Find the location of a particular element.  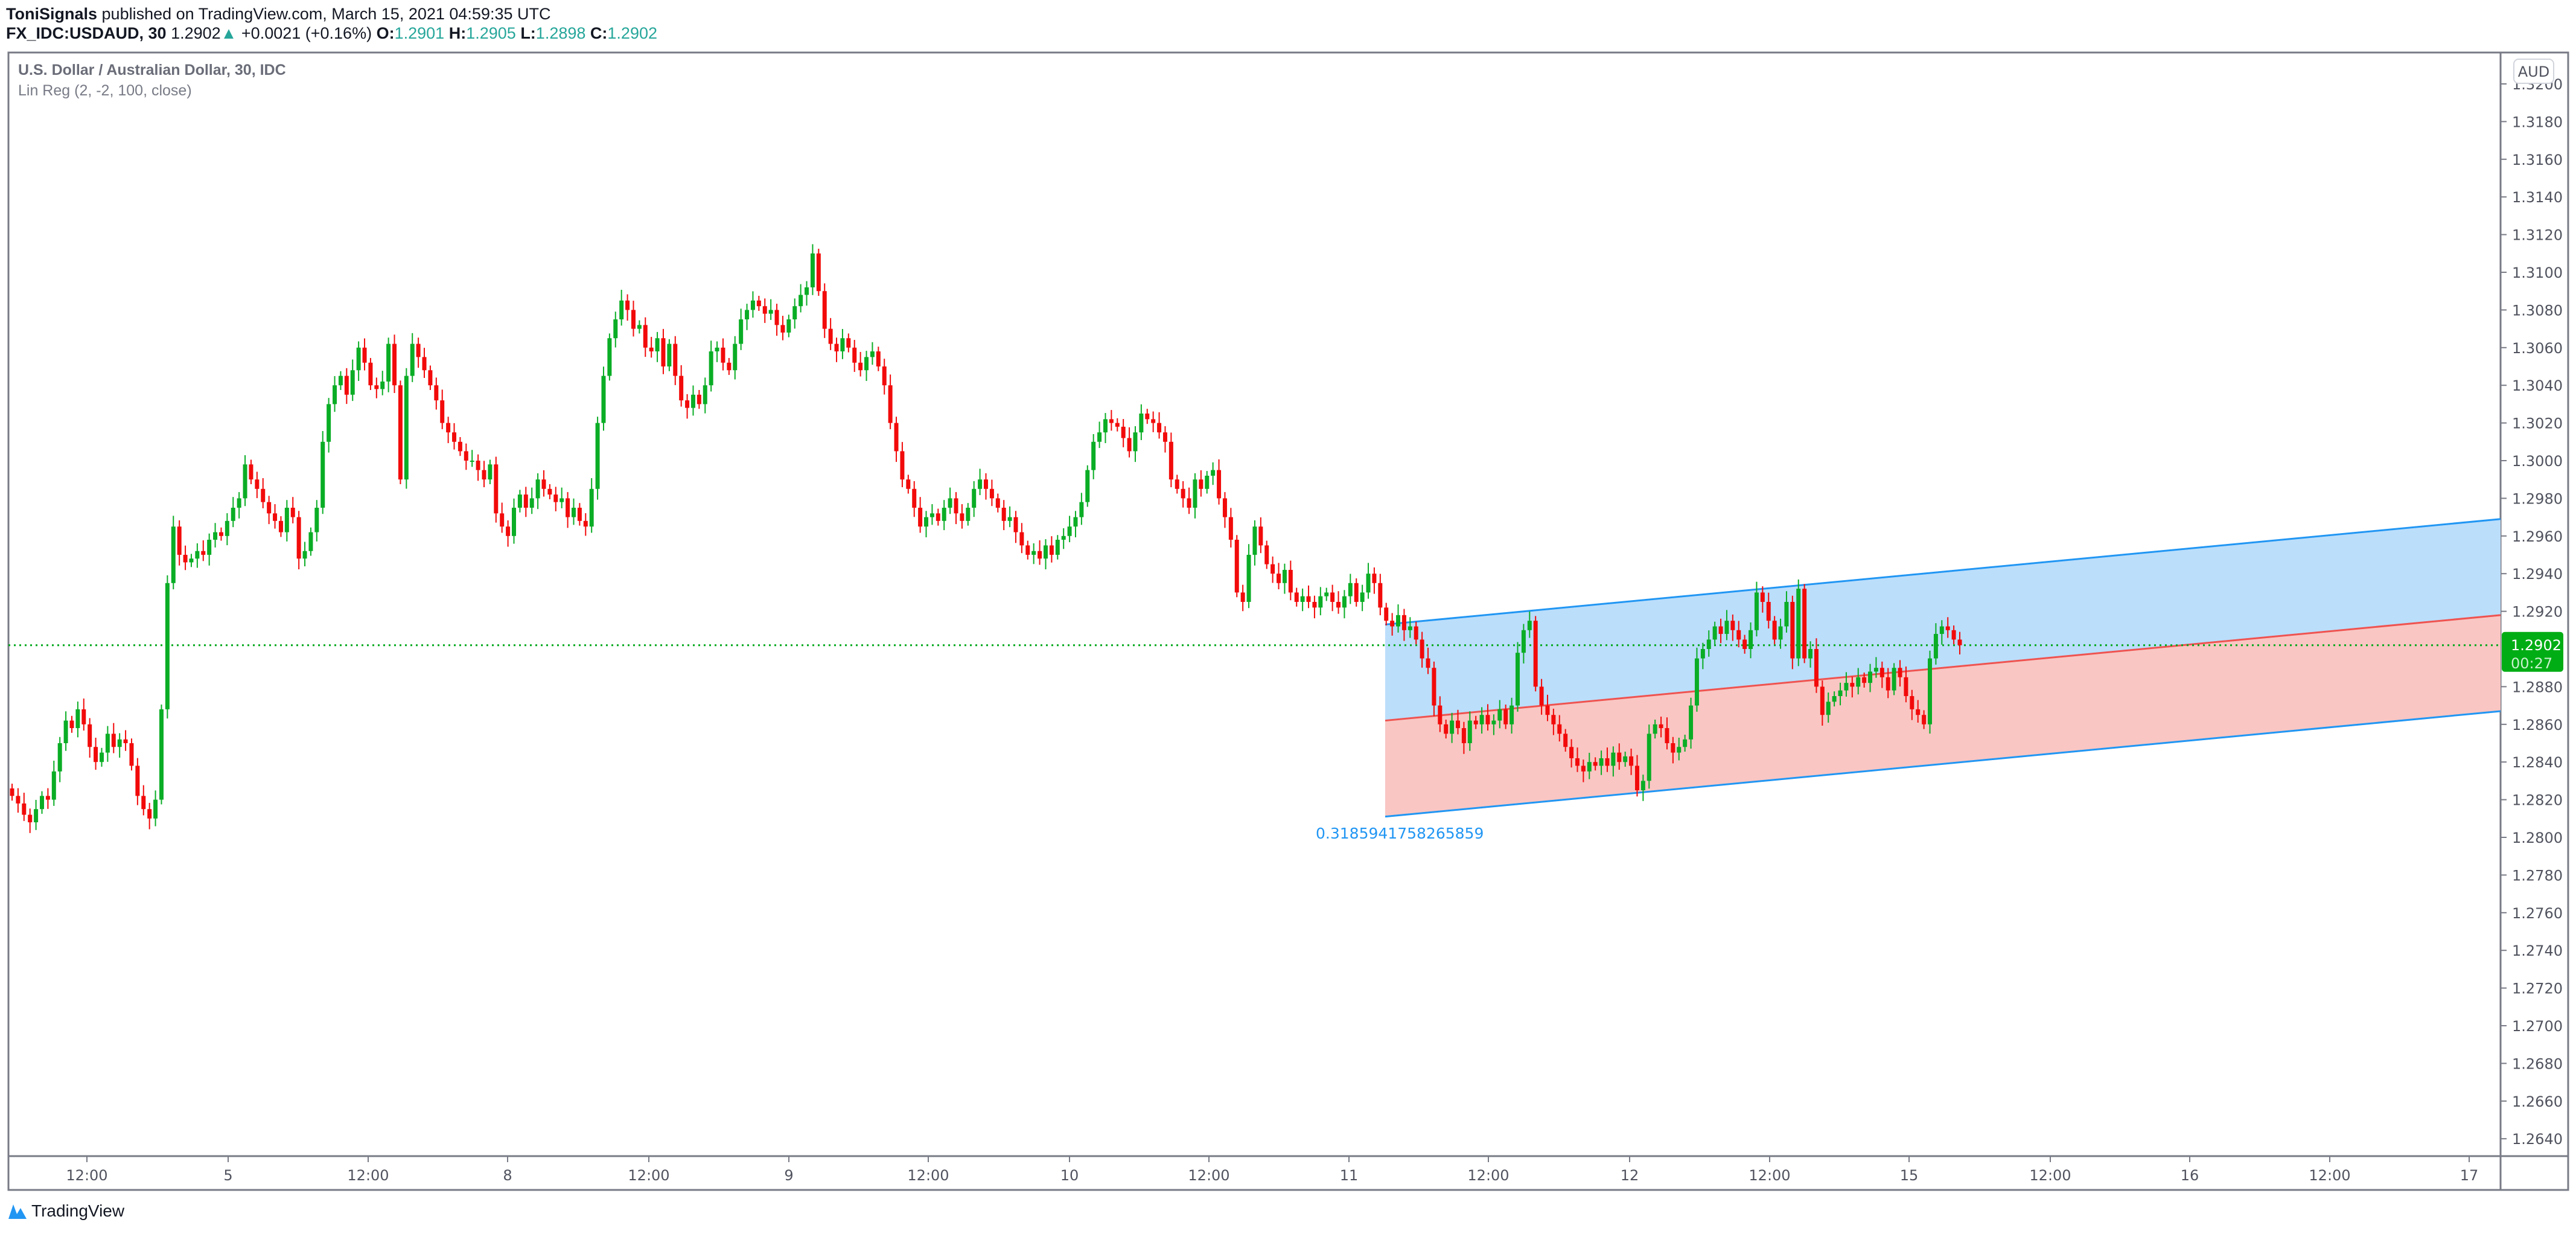

last-price-value: 1.2902 is located at coordinates (2536, 646).